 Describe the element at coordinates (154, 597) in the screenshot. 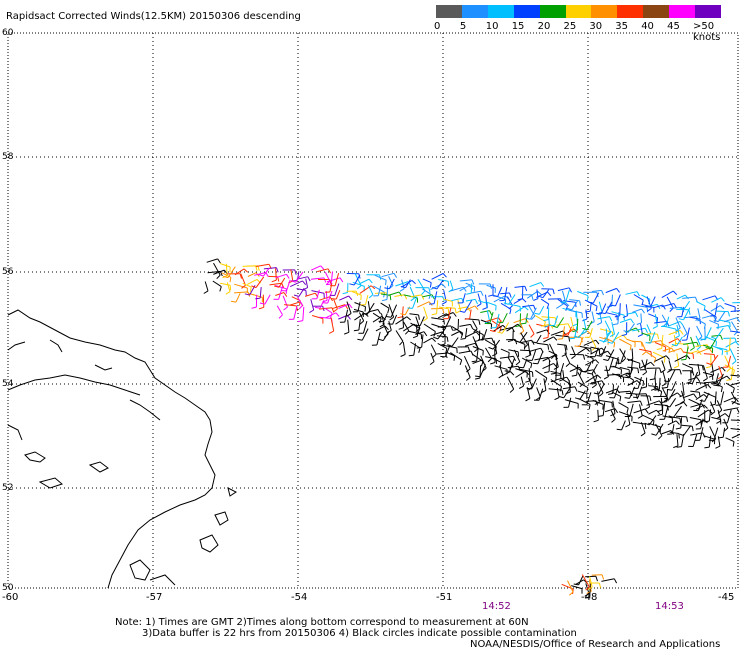

I see `lon-label-57: -57` at that location.